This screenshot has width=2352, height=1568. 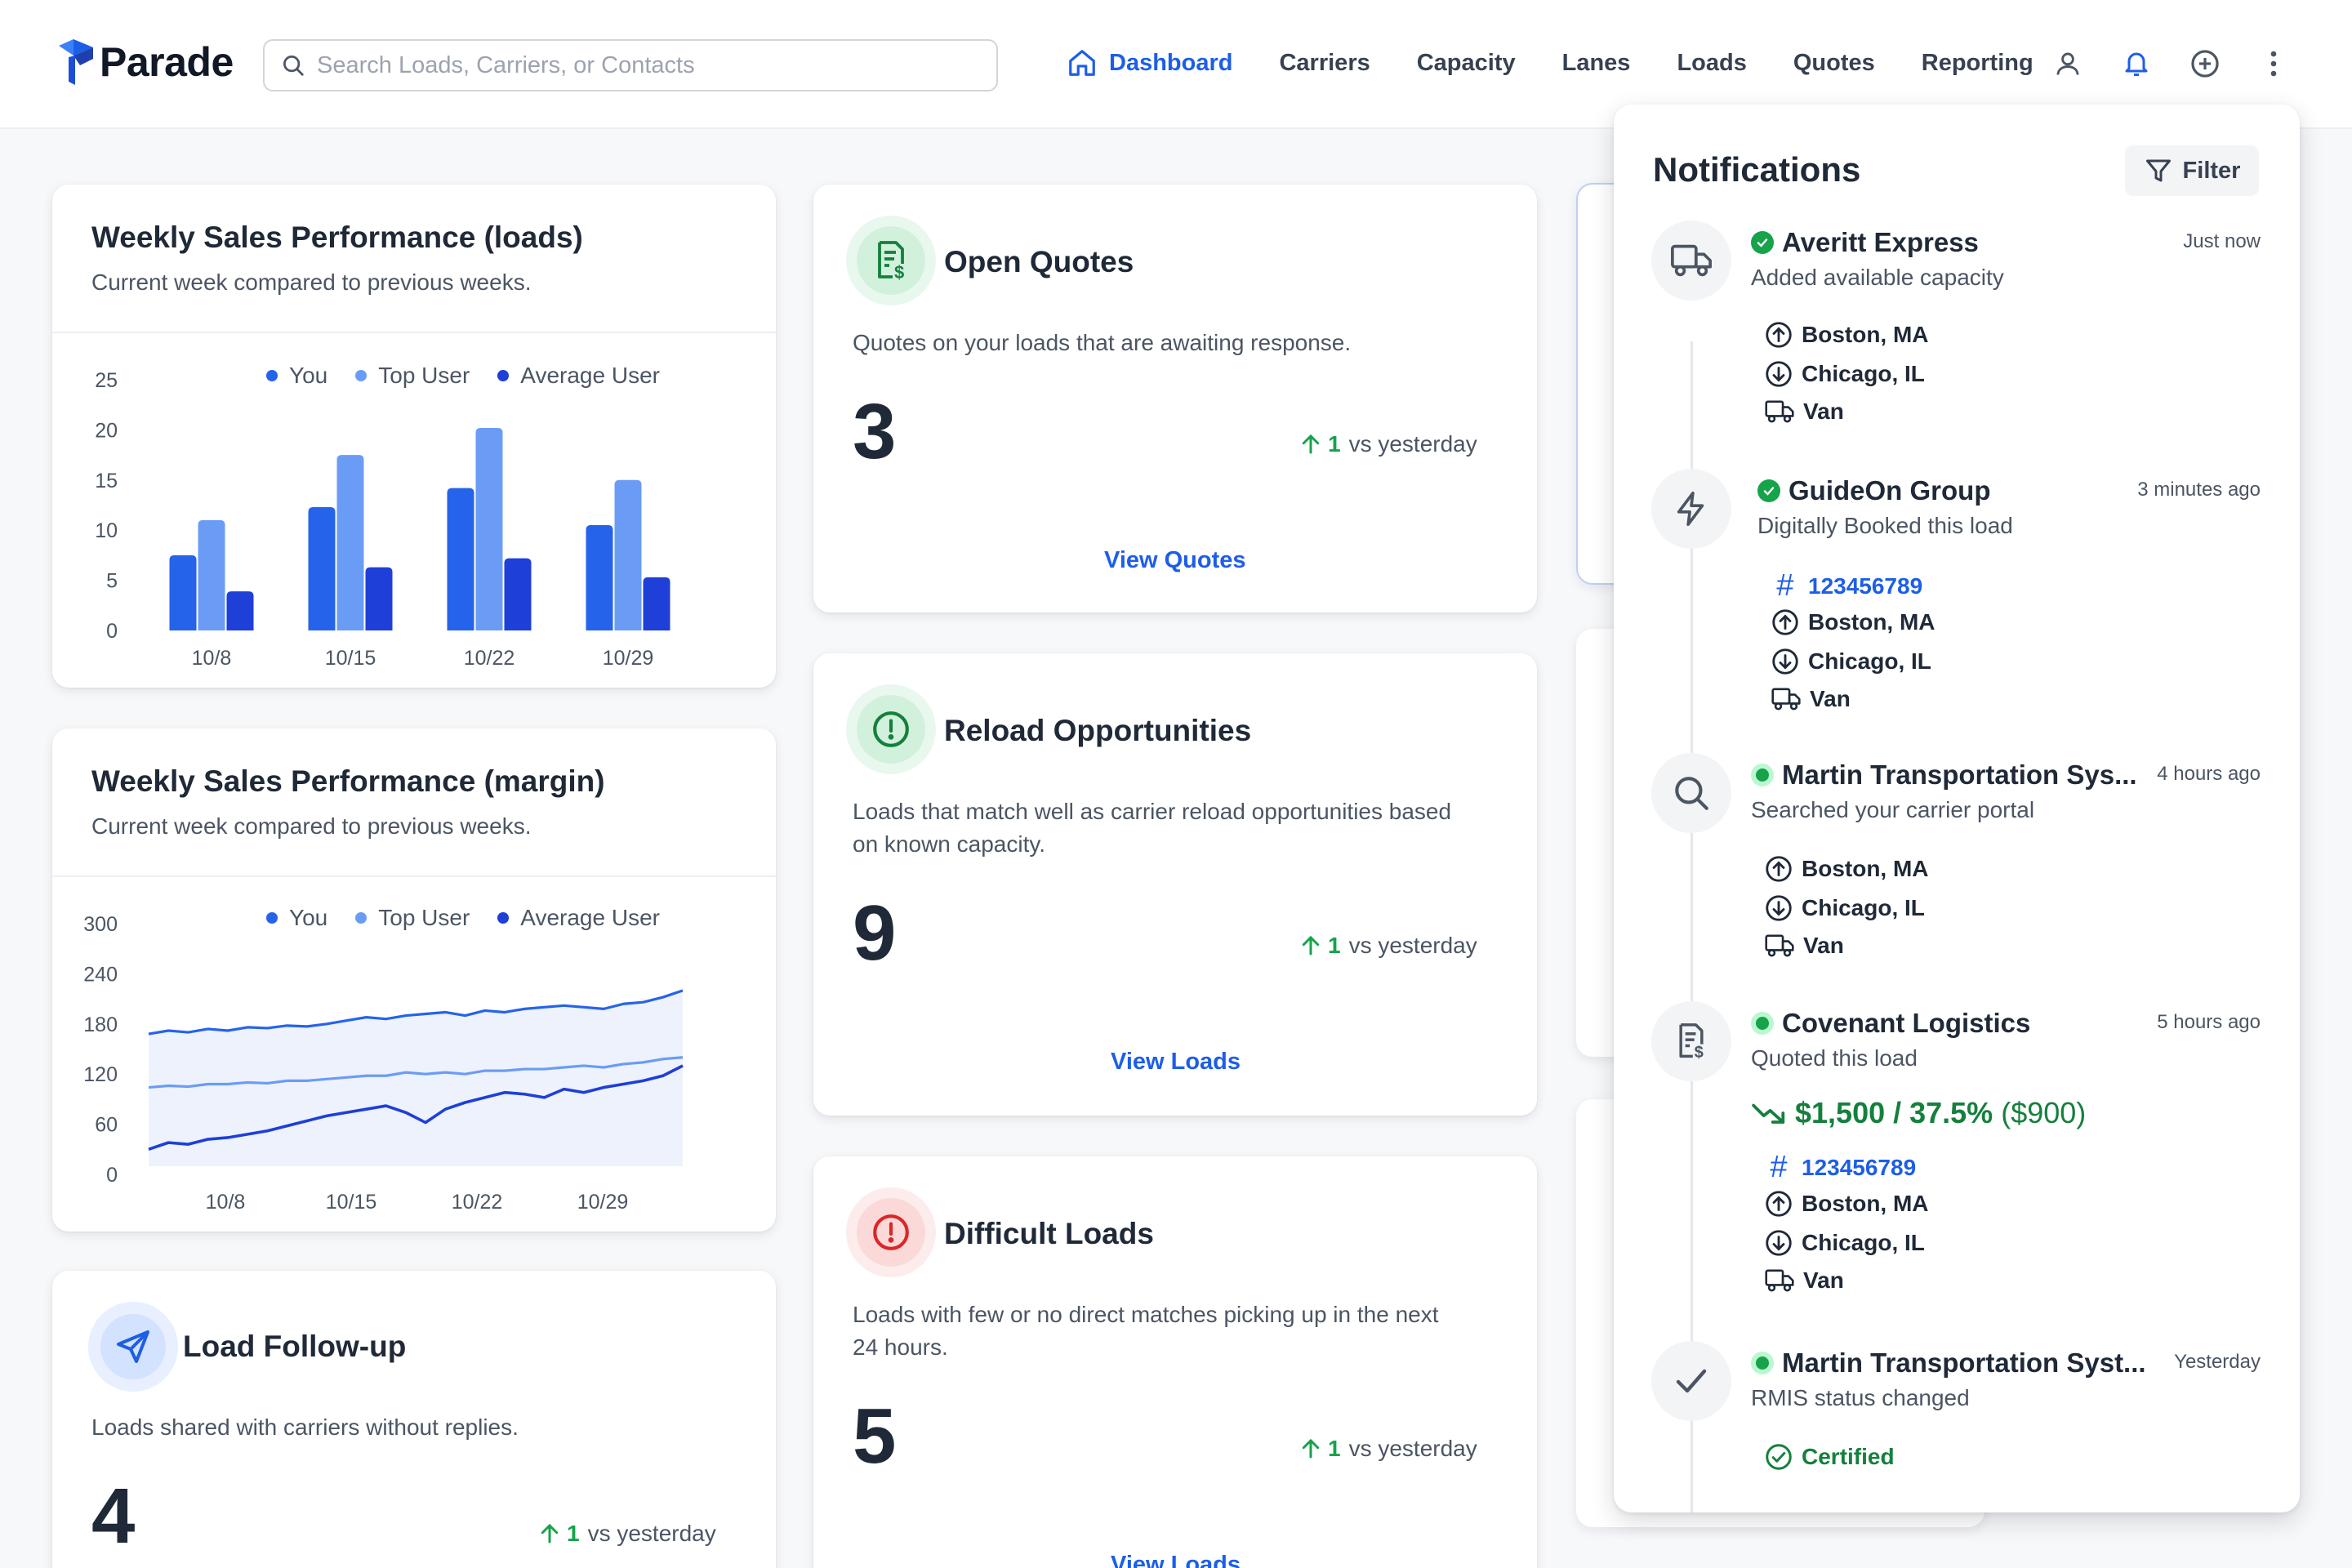 What do you see at coordinates (2067, 64) in the screenshot?
I see `user-icon` at bounding box center [2067, 64].